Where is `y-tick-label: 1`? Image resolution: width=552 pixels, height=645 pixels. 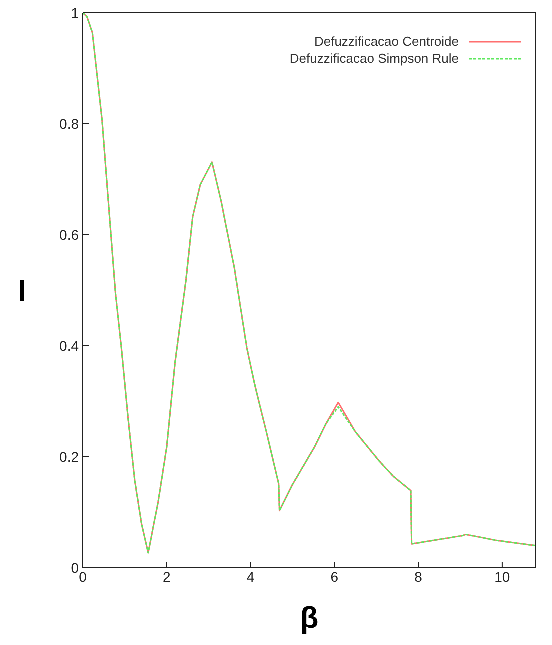
y-tick-label: 1 is located at coordinates (75, 12).